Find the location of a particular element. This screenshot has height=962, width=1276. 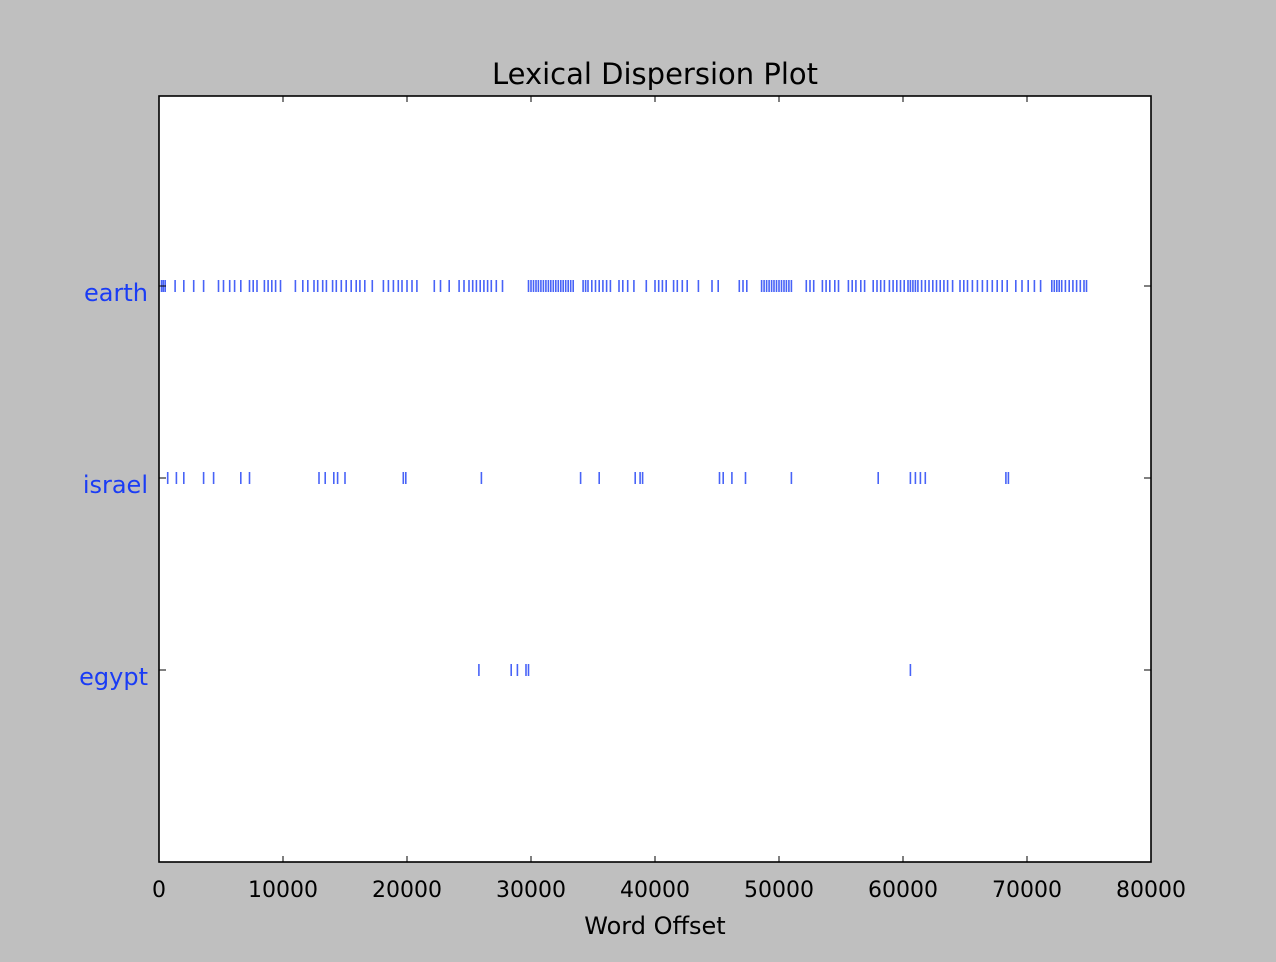

chart-title: Lexical Dispersion Plot is located at coordinates (655, 74).